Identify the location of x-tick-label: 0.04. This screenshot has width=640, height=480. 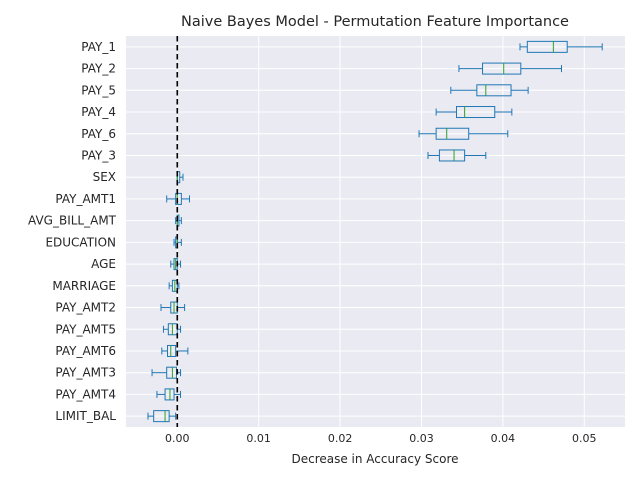
(503, 438).